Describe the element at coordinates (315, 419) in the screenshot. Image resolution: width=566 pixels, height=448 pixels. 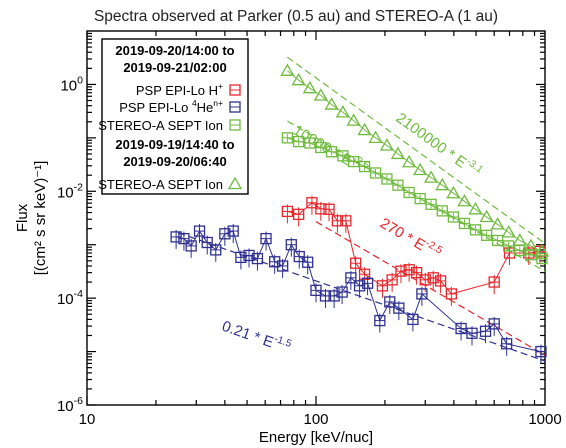
I see `x-tick-label: 100` at that location.